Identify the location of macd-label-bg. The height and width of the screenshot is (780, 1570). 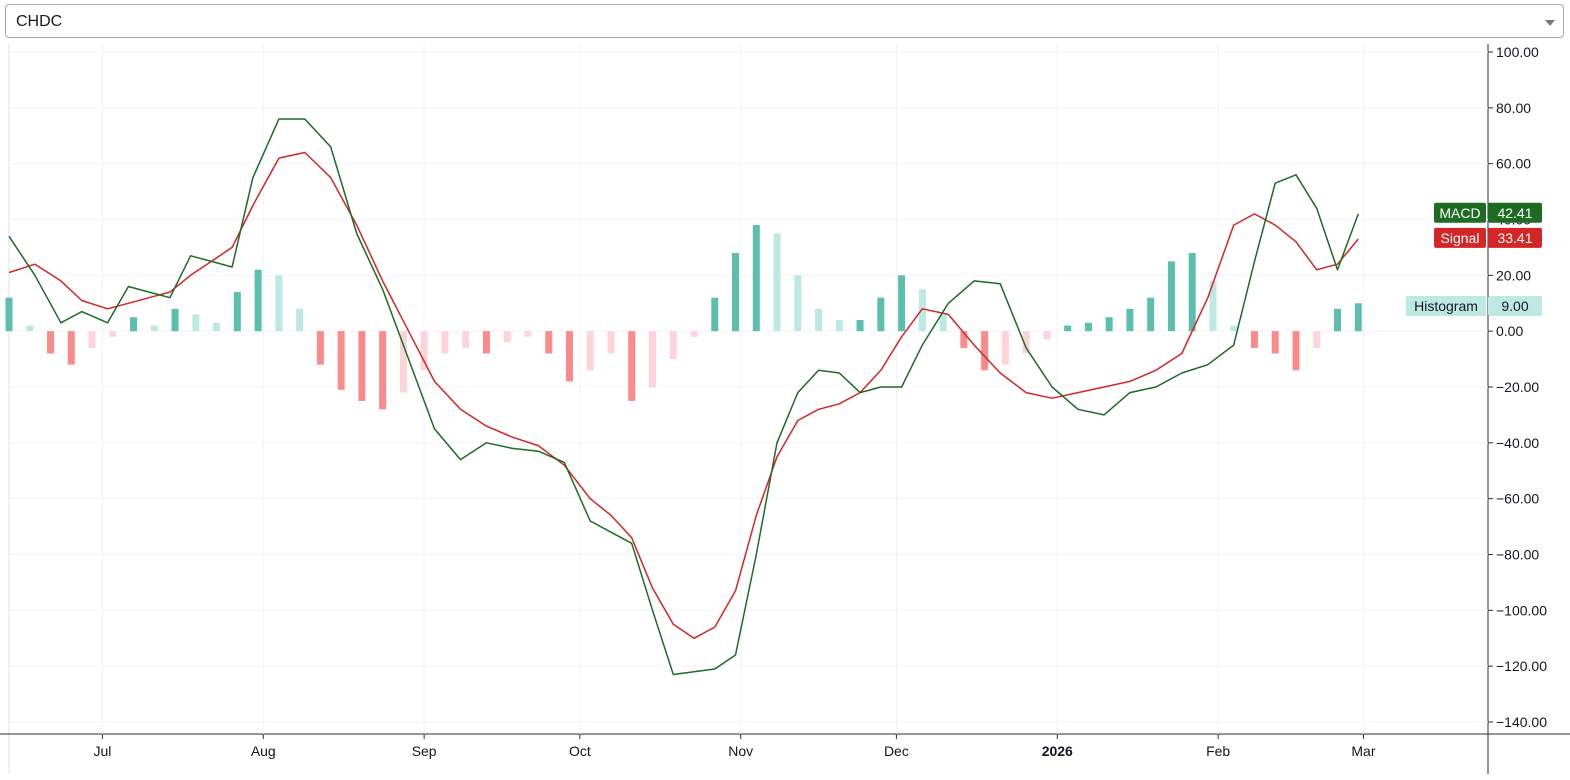
(1460, 212).